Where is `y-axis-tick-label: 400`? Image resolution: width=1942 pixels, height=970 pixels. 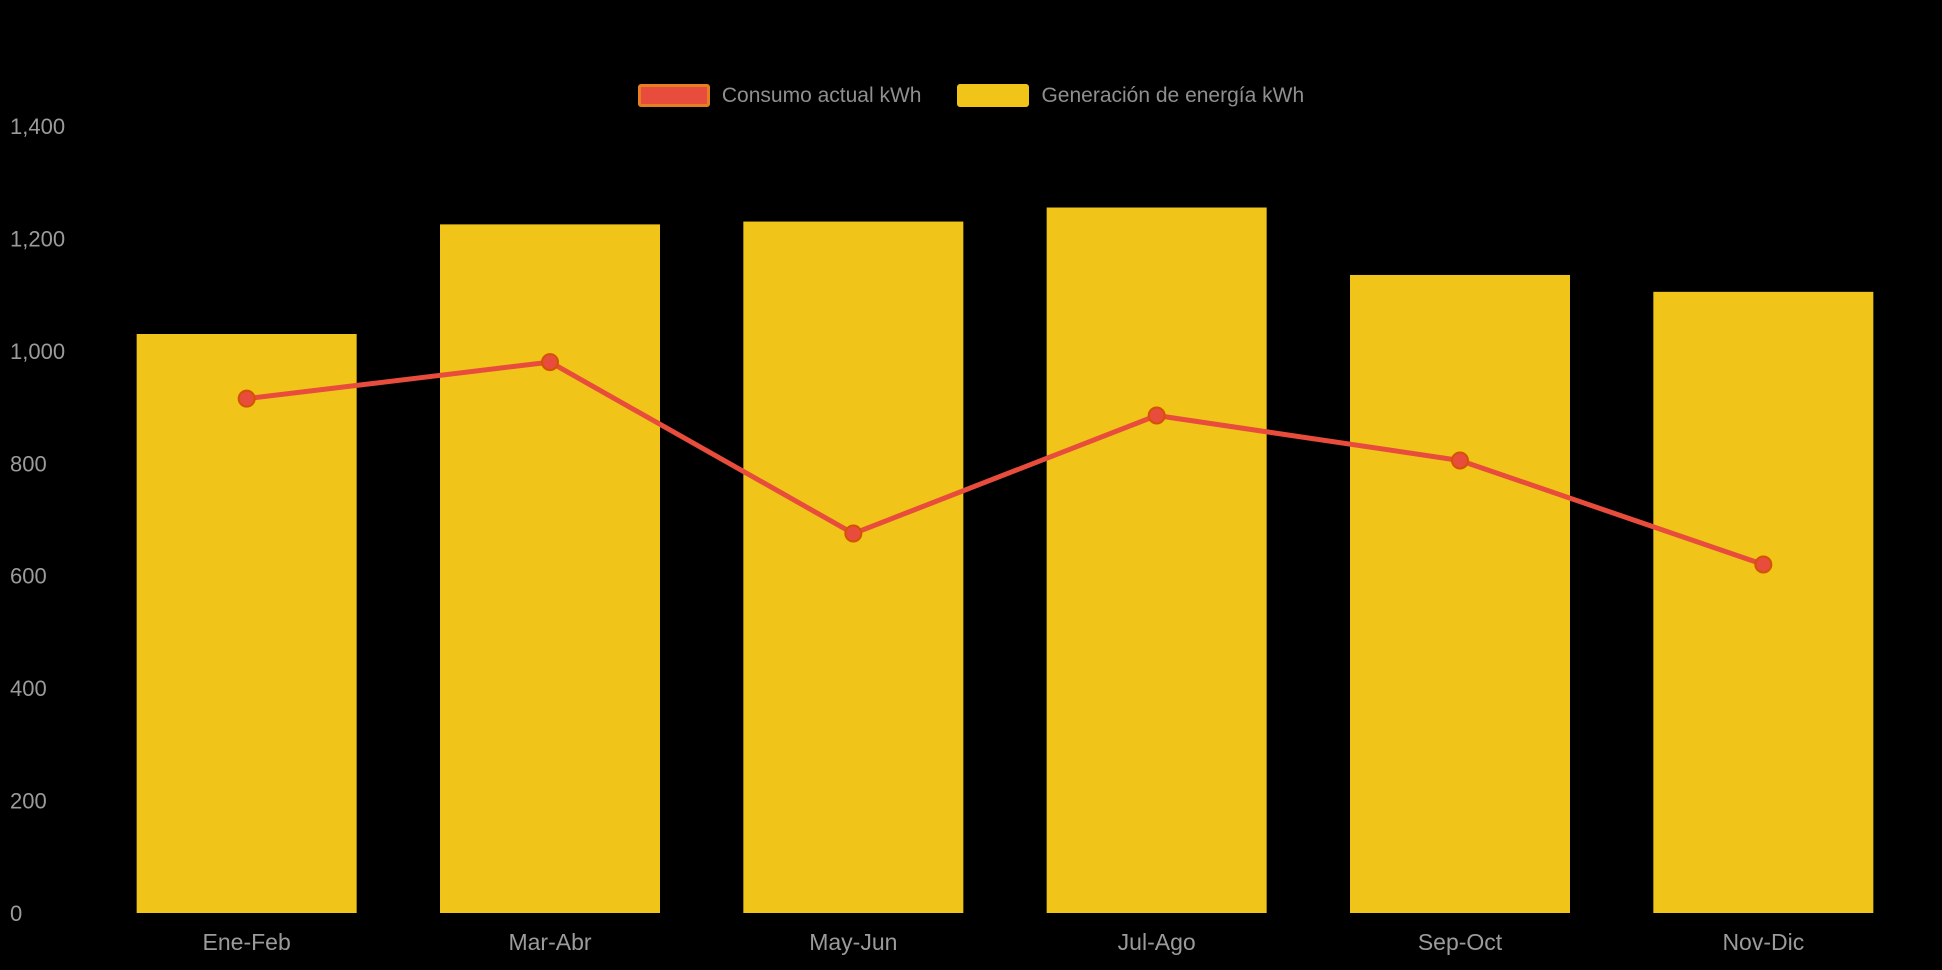 y-axis-tick-label: 400 is located at coordinates (28, 688).